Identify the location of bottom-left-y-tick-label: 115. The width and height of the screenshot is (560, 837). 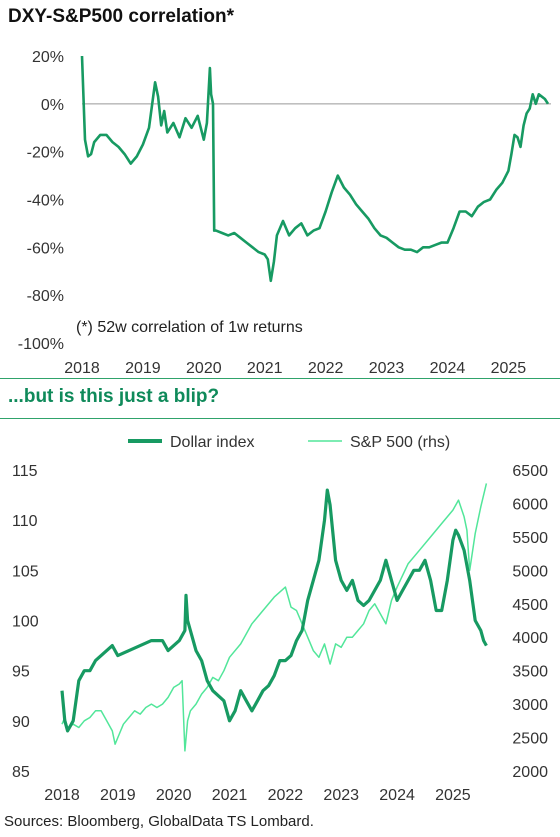
(25, 471).